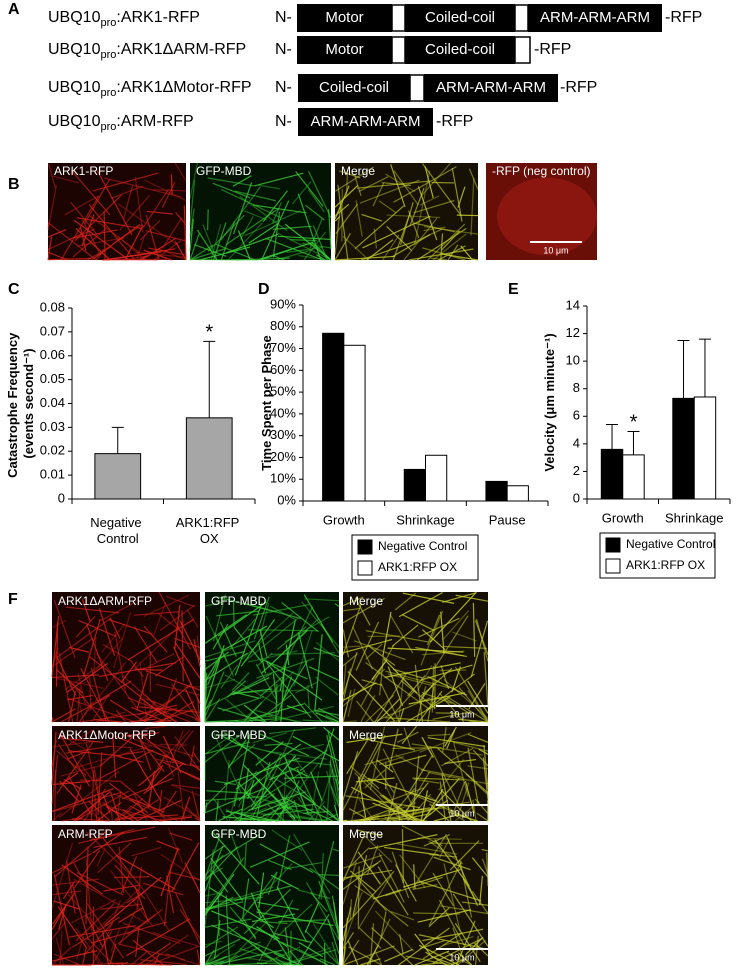  What do you see at coordinates (578, 87) in the screenshot?
I see `c-terminus: -RFP` at bounding box center [578, 87].